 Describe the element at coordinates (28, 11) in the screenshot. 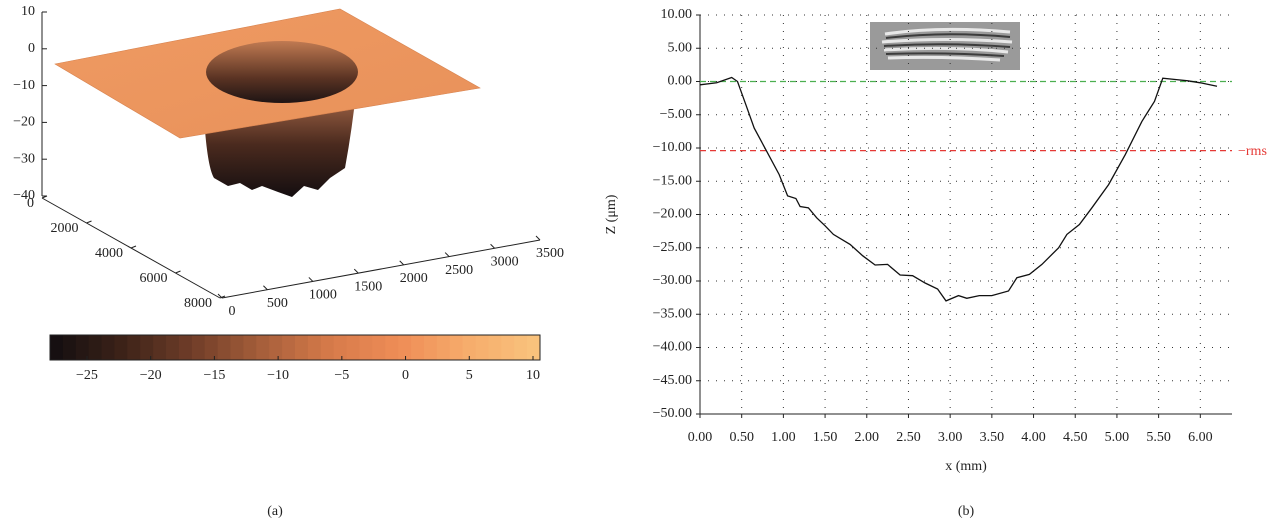

I see `z-tick-label: 10` at that location.